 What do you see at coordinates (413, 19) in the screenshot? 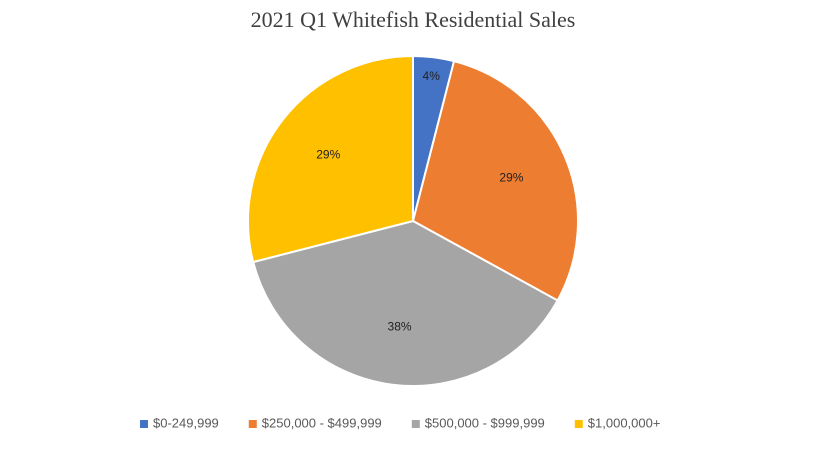
I see `chart-title: 2021 Q1 Whitefish Residential Sales` at bounding box center [413, 19].